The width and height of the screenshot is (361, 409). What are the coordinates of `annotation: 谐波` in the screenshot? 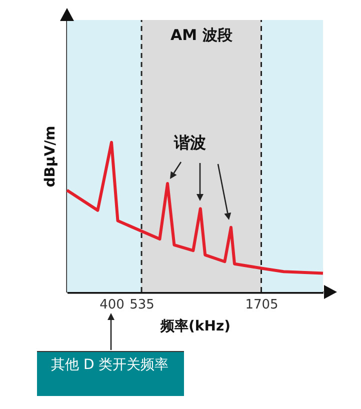 It's located at (189, 143).